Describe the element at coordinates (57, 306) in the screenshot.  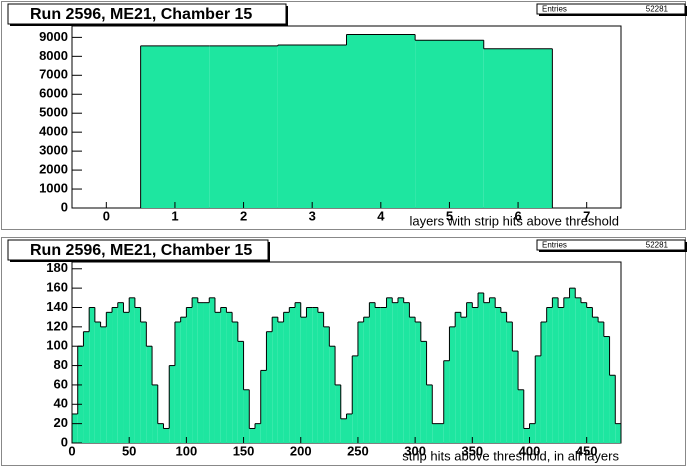
I see `y-tick-label: 140` at that location.